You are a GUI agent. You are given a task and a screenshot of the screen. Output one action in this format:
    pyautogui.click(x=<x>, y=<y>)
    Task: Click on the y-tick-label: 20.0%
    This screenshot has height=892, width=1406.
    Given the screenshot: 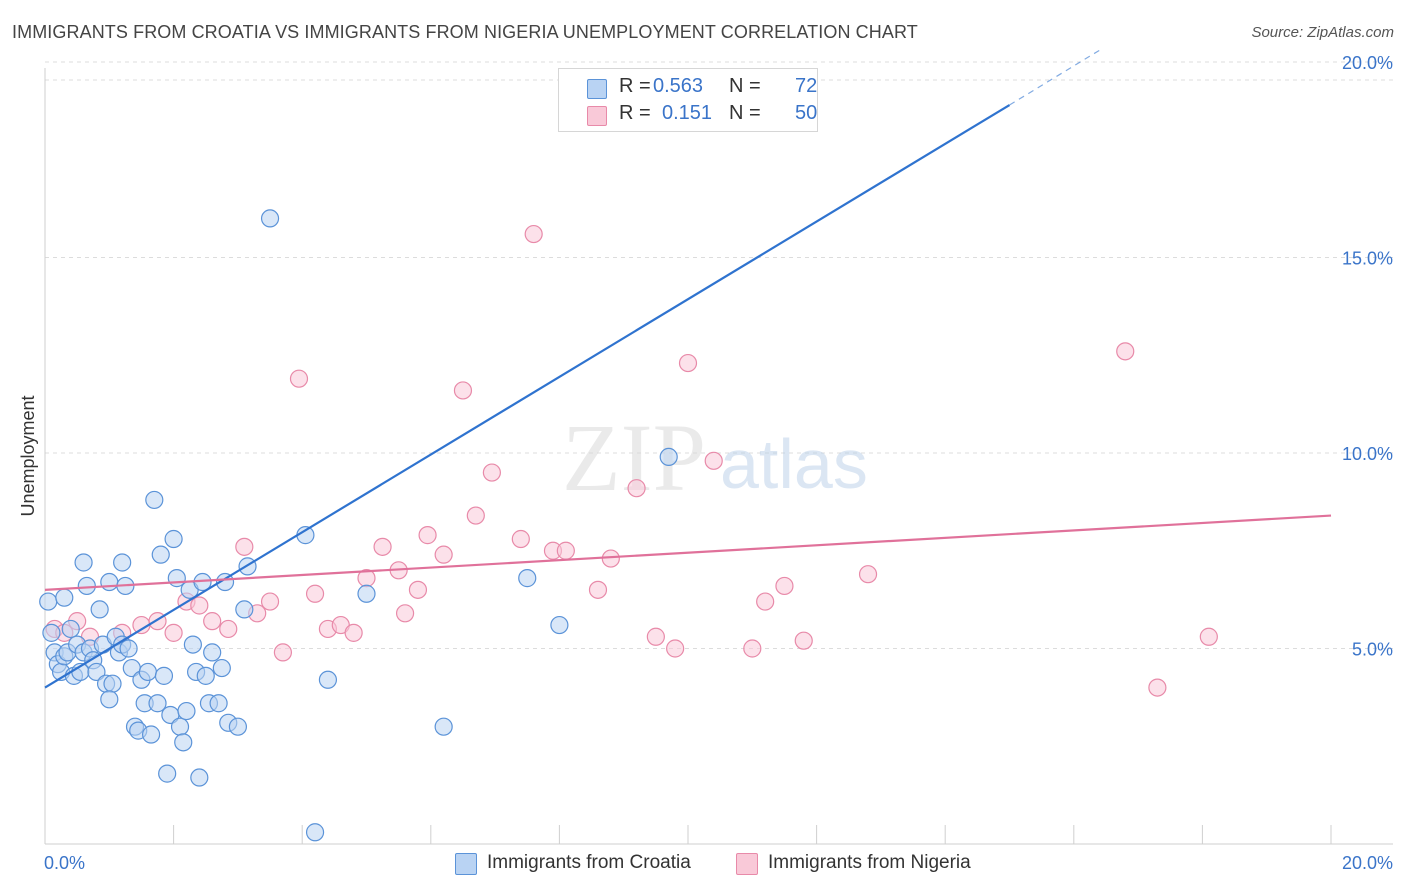 What is the action you would take?
    pyautogui.click(x=1367, y=63)
    